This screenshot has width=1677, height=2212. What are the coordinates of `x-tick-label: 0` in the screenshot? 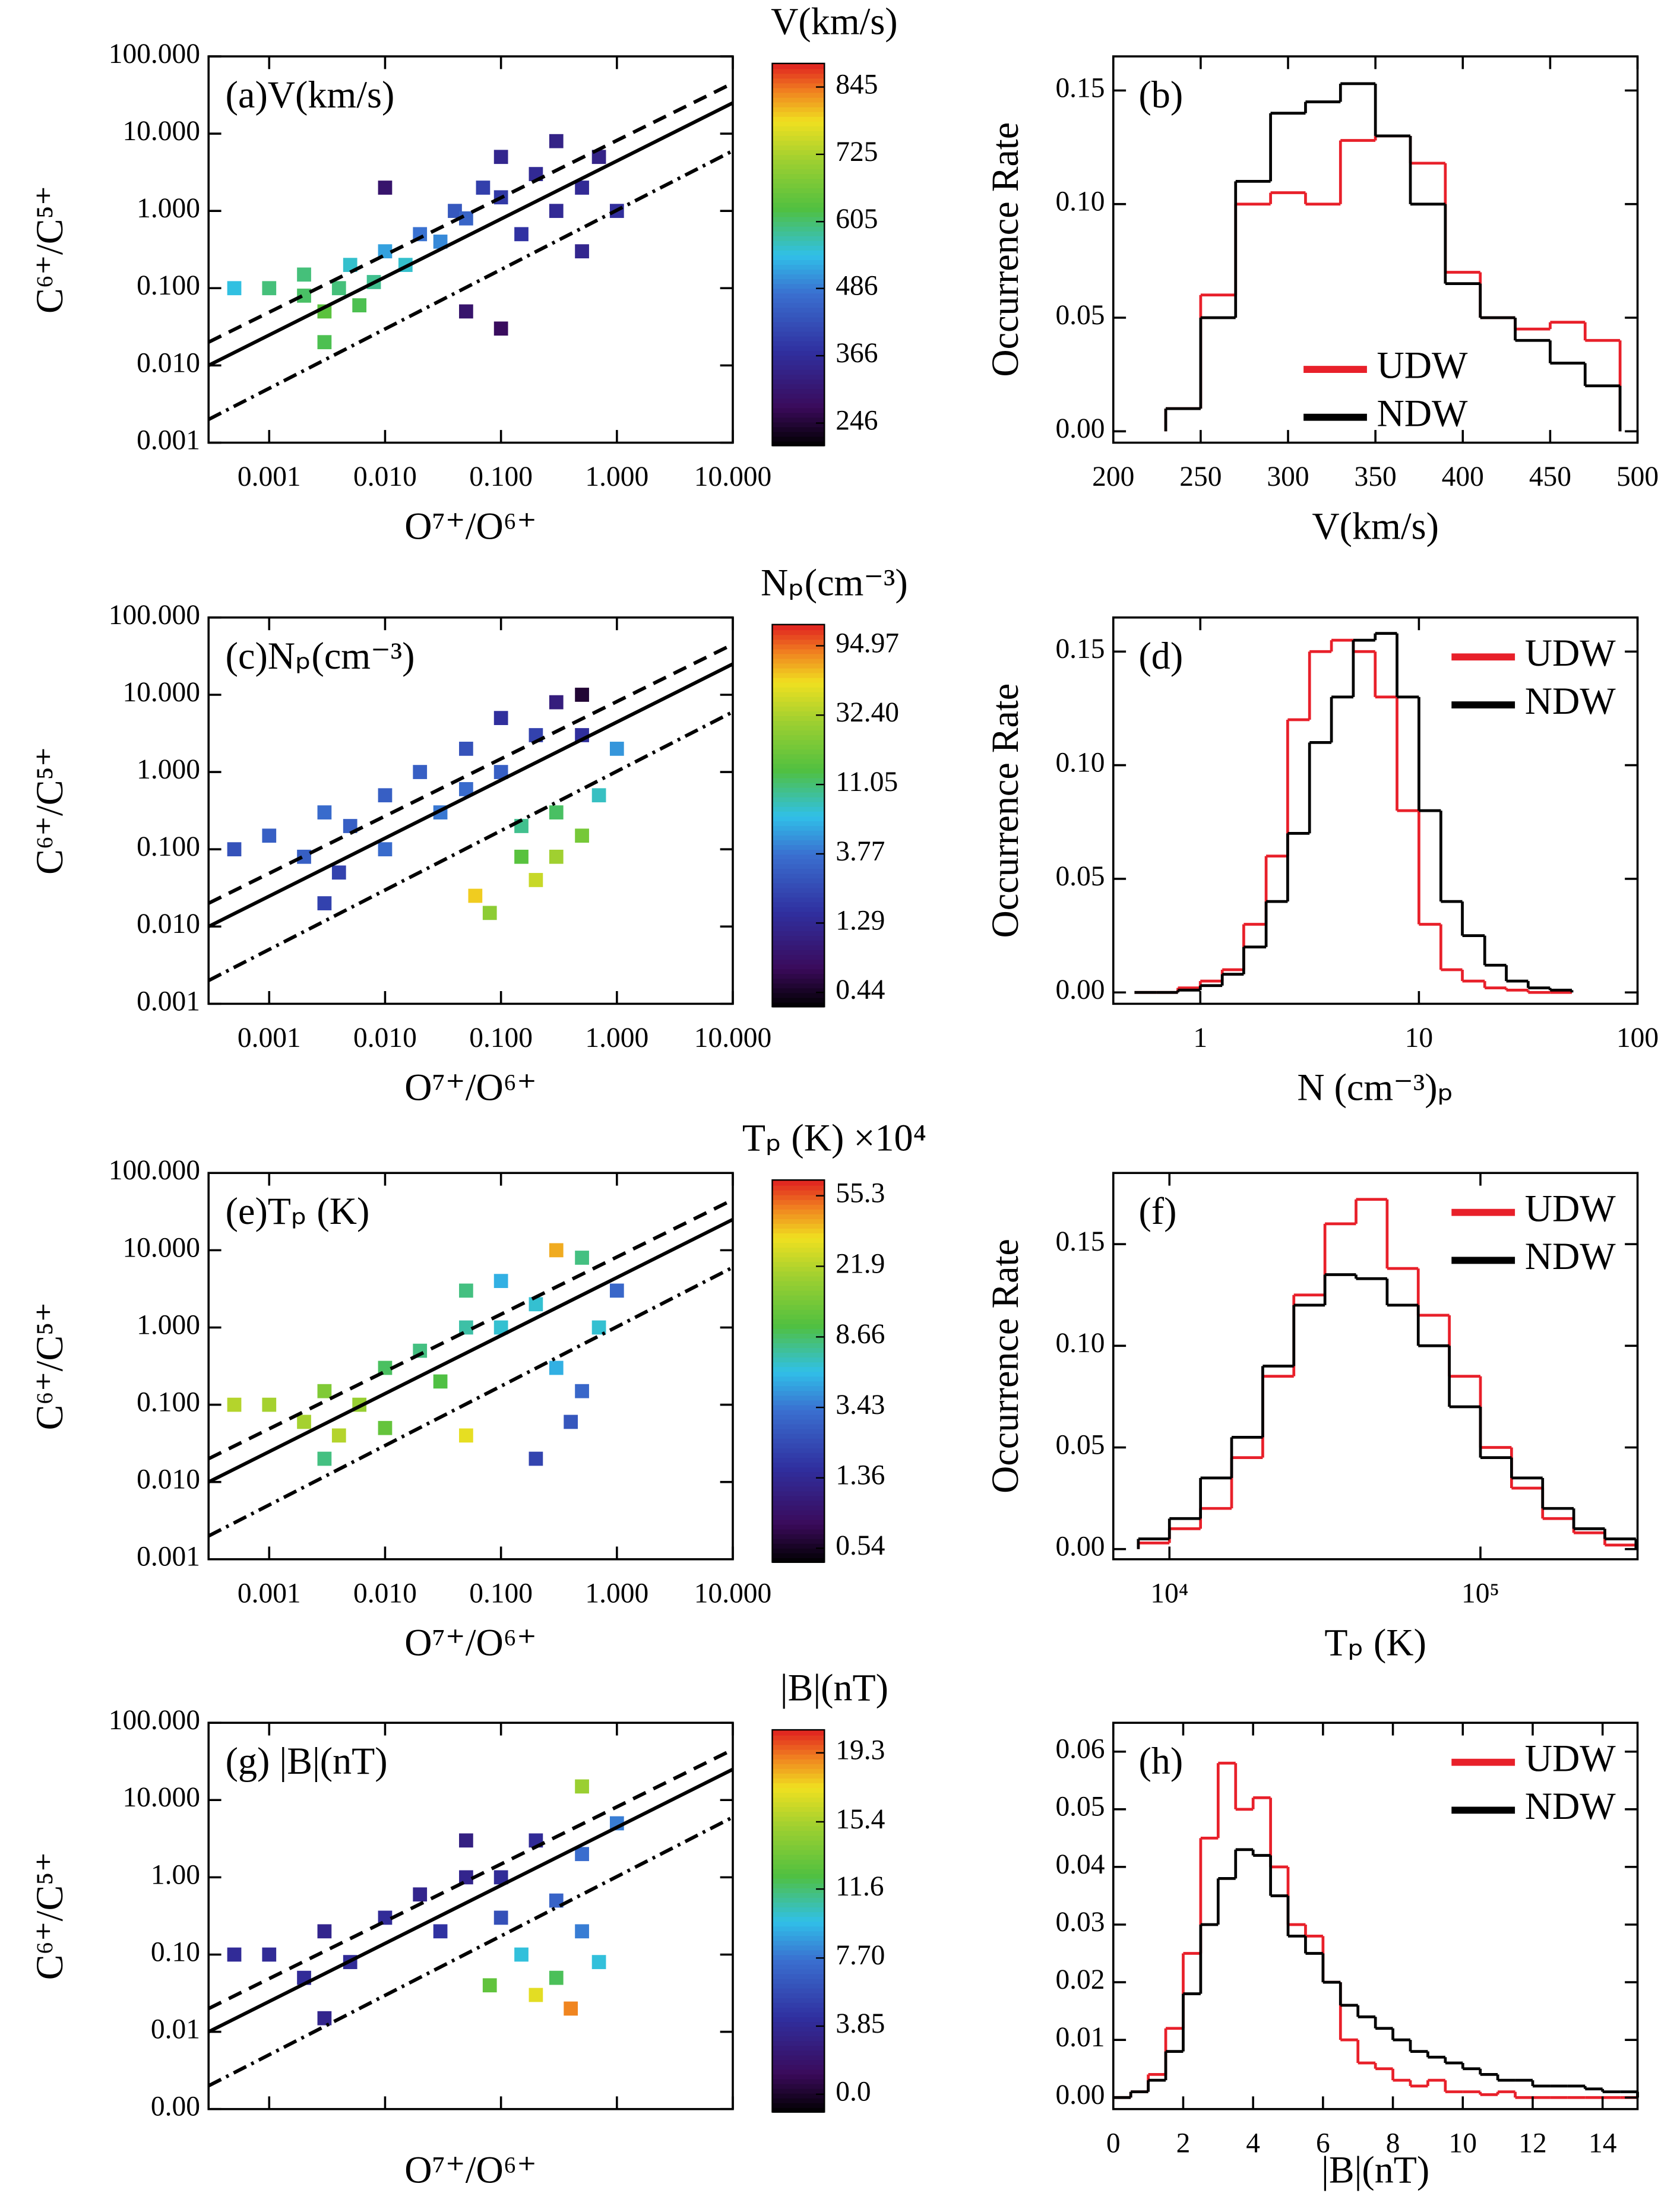 It's located at (1113, 2143).